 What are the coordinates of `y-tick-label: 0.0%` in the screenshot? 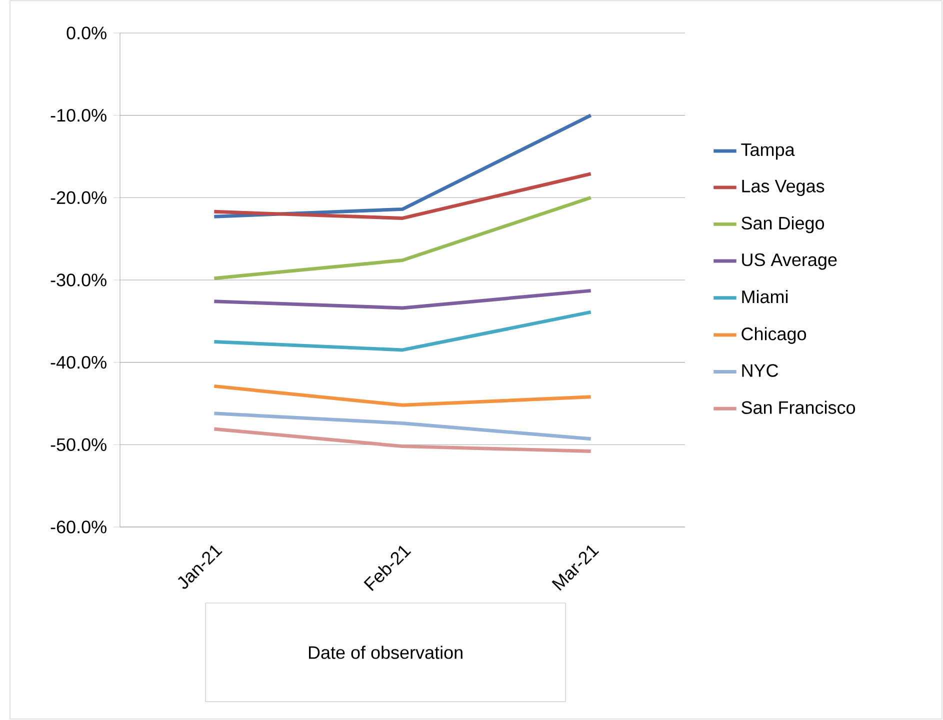 It's located at (86, 33).